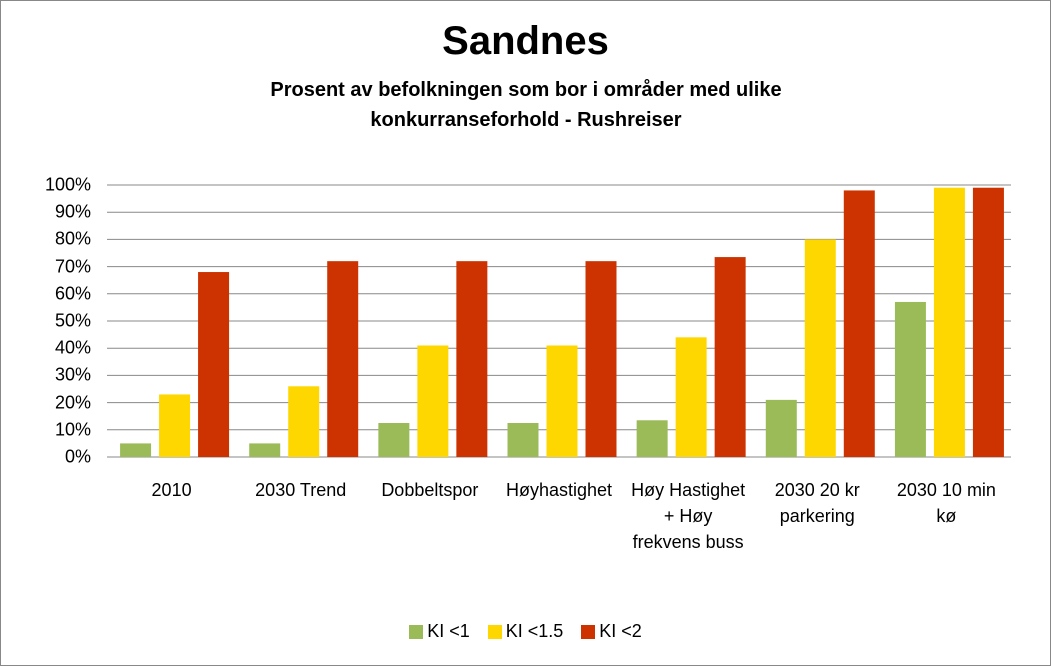 The image size is (1051, 666). Describe the element at coordinates (688, 516) in the screenshot. I see `x-tick-label: Høy Hastighet + Høy frekvens buss` at that location.